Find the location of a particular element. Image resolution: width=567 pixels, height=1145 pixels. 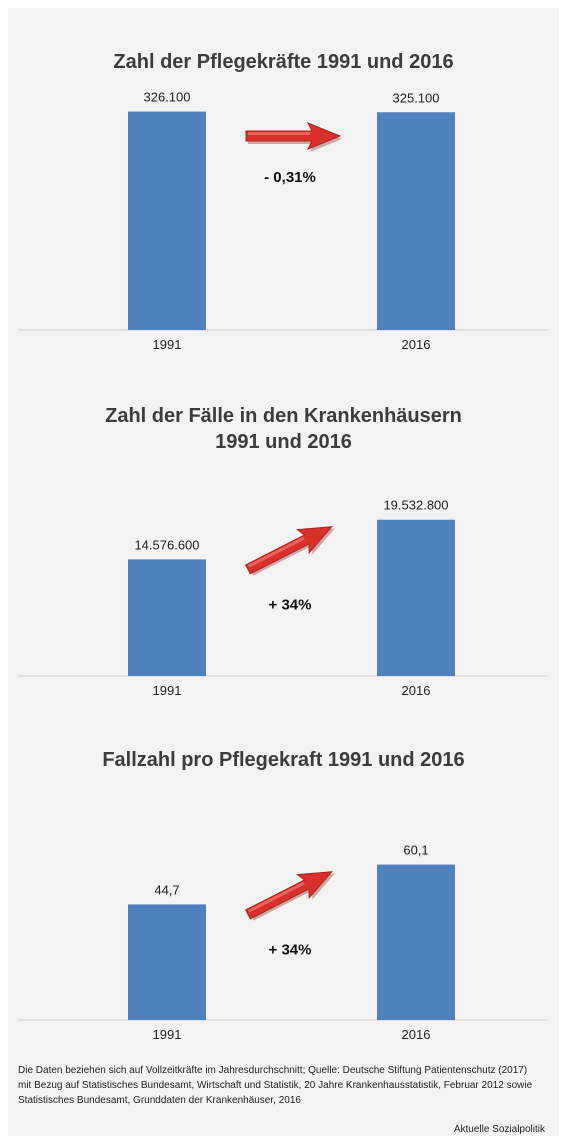

data-label: 44,7 is located at coordinates (166, 889).